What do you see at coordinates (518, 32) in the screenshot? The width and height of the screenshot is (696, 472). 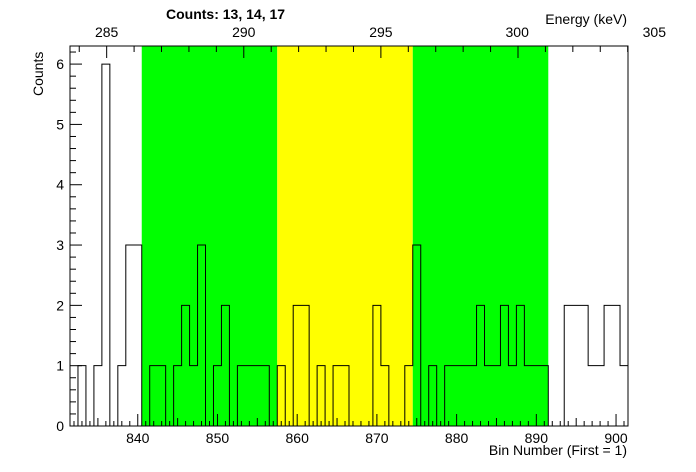 I see `energy-tick-label: 300` at bounding box center [518, 32].